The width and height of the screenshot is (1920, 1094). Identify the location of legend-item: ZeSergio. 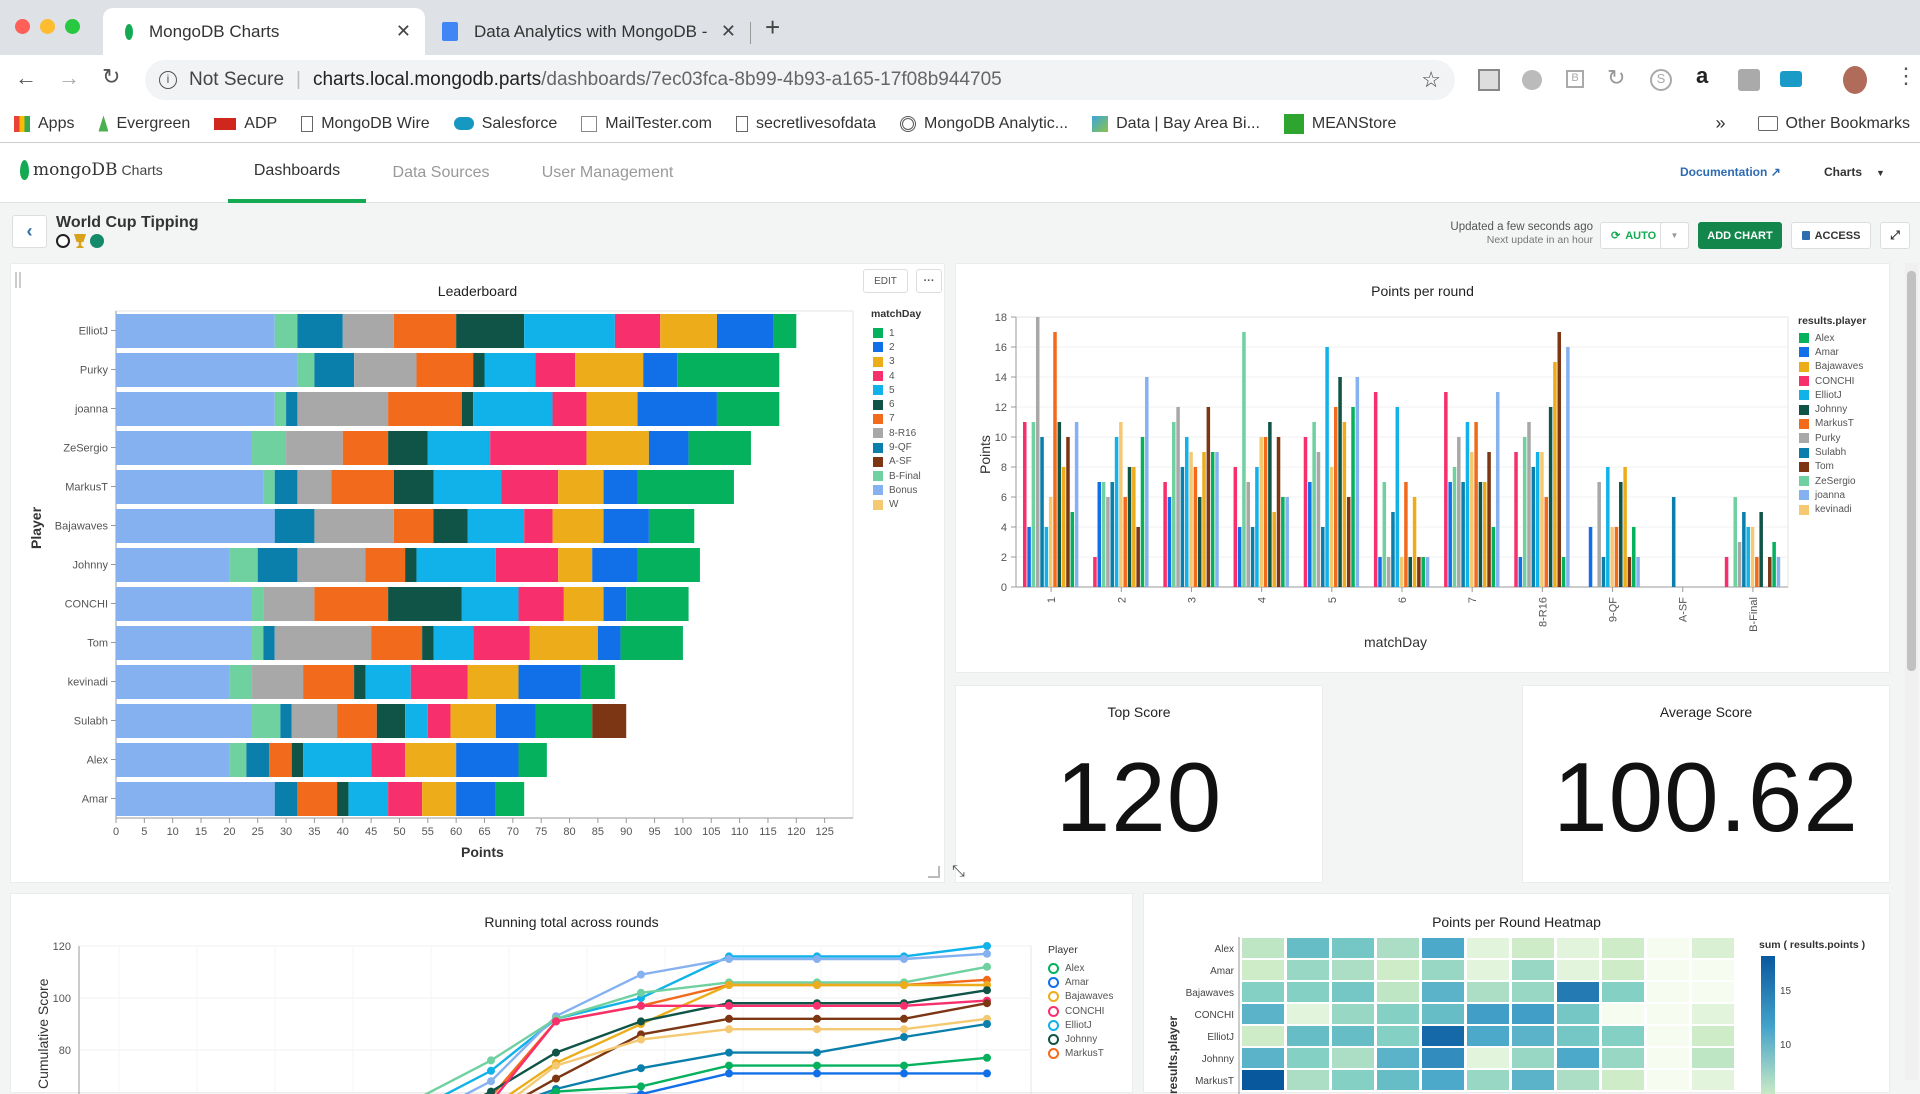
(1831, 481).